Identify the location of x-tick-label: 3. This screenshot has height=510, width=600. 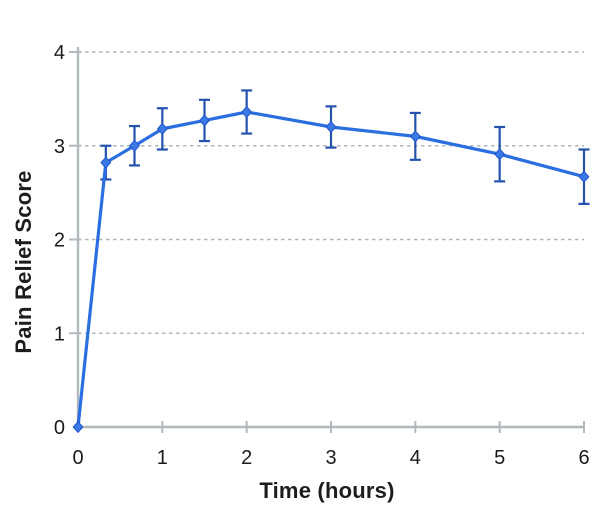
(330, 458).